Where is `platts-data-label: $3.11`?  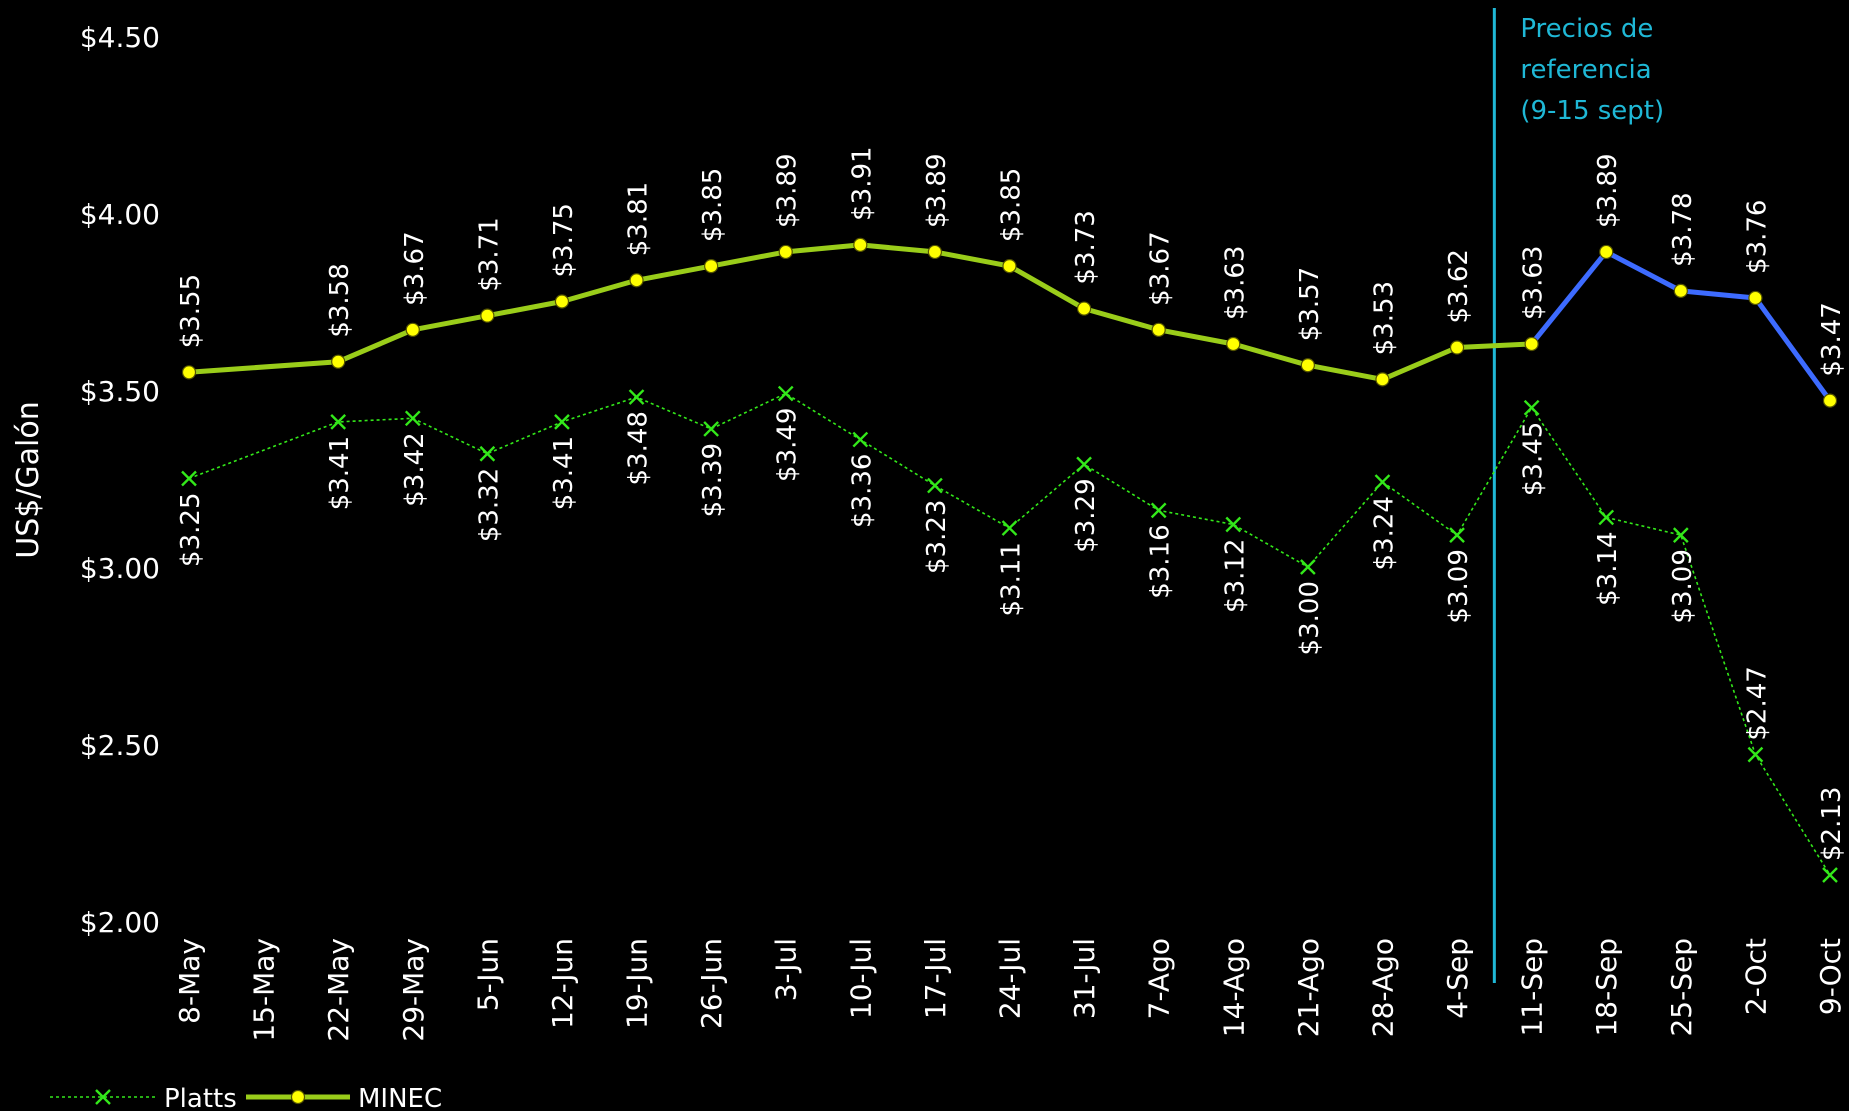
platts-data-label: $3.11 is located at coordinates (1012, 579).